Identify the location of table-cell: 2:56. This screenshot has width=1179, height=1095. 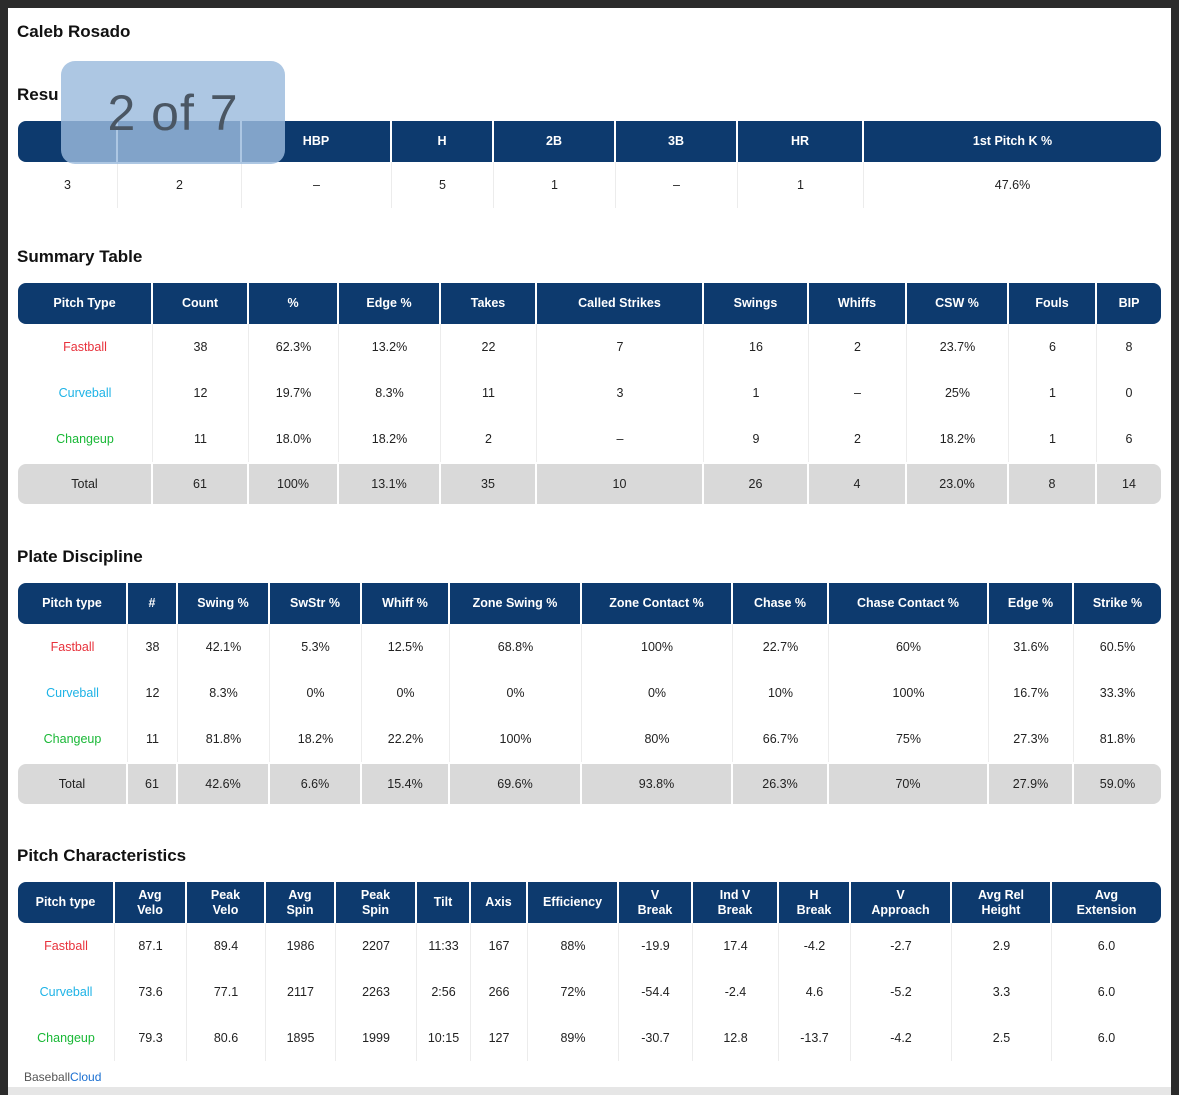
(444, 992).